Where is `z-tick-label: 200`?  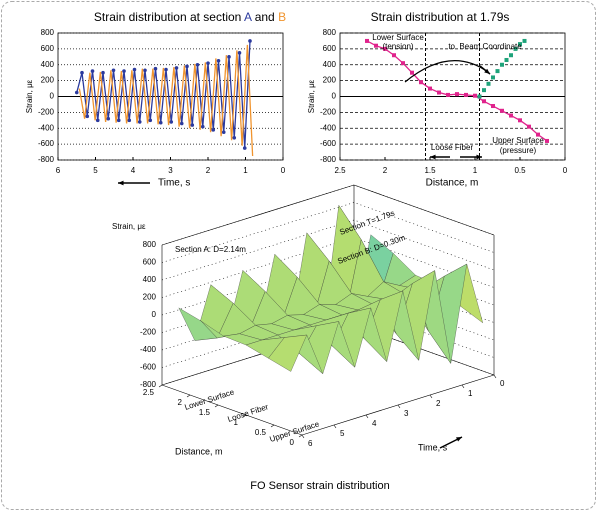 z-tick-label: 200 is located at coordinates (150, 297).